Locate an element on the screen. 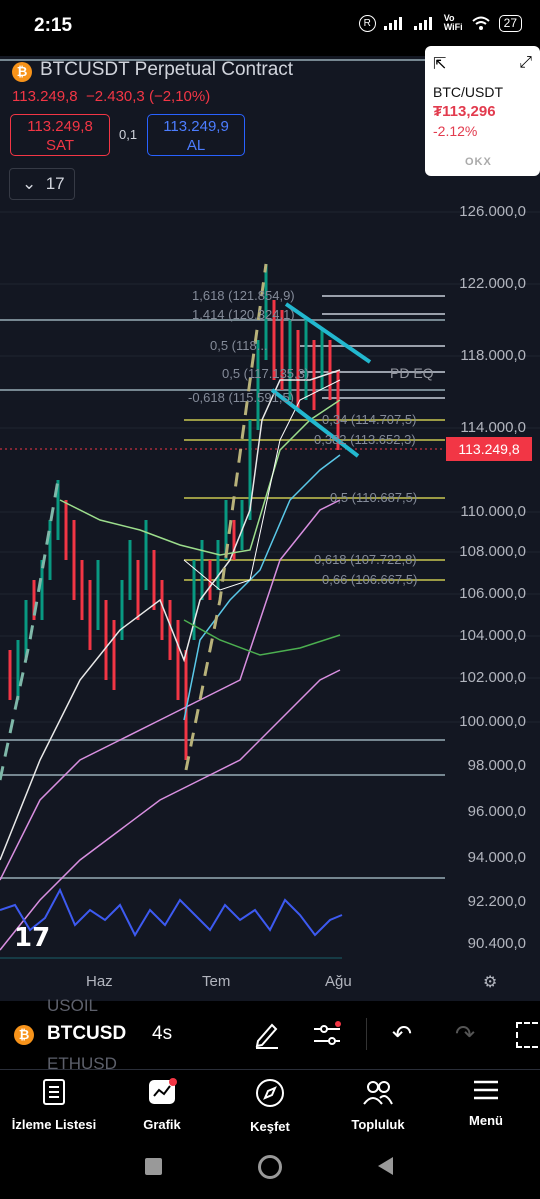  price-widget: ⇱ ⤢ BTC/USDT ₮113,296 -2.12% OKX is located at coordinates (482, 111).